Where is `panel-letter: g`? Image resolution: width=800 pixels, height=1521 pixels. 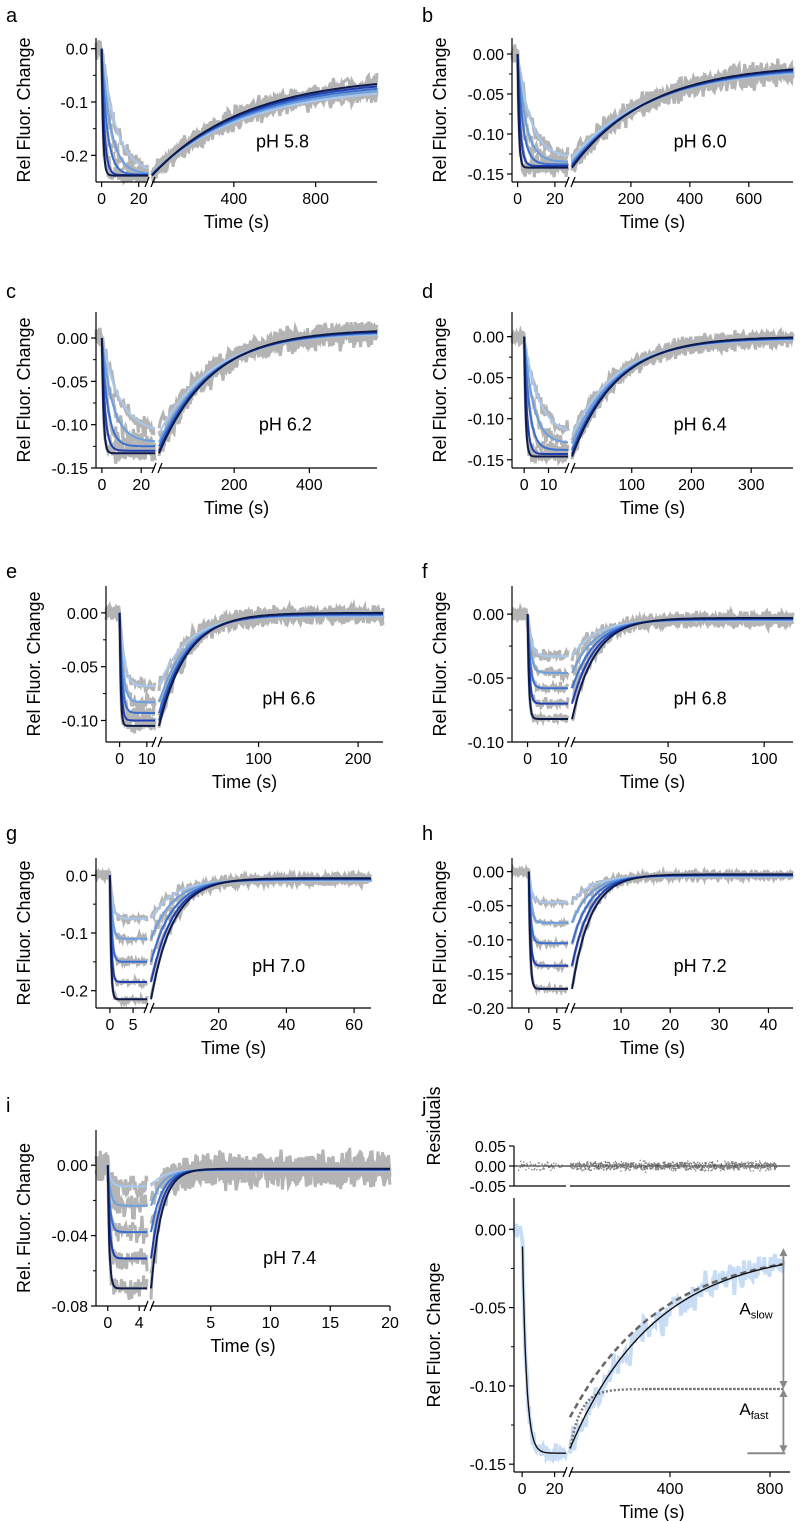 panel-letter: g is located at coordinates (11, 834).